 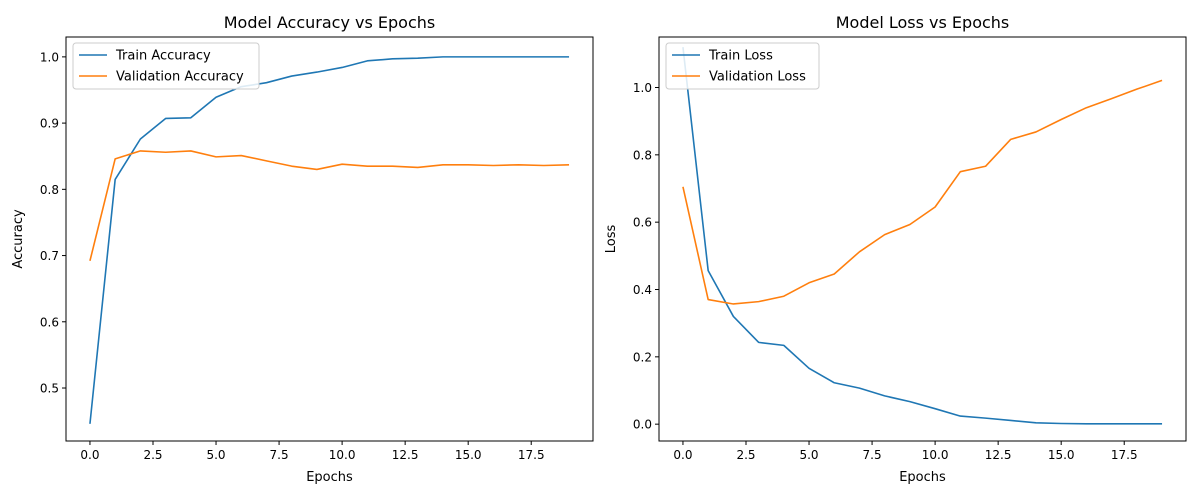 What do you see at coordinates (163, 56) in the screenshot?
I see `legend-label-1: Train Accuracy` at bounding box center [163, 56].